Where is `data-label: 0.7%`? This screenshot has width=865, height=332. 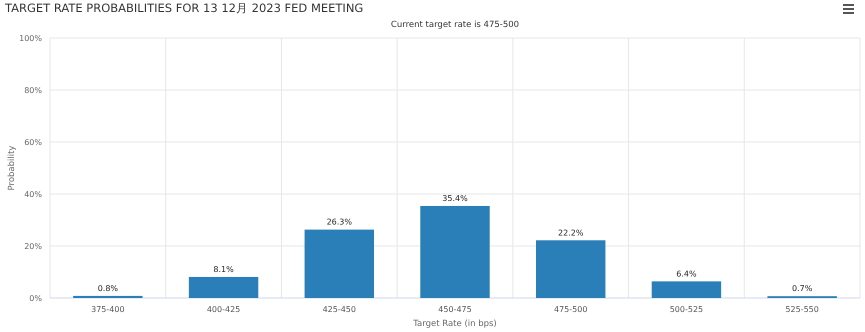
data-label: 0.7% is located at coordinates (802, 289).